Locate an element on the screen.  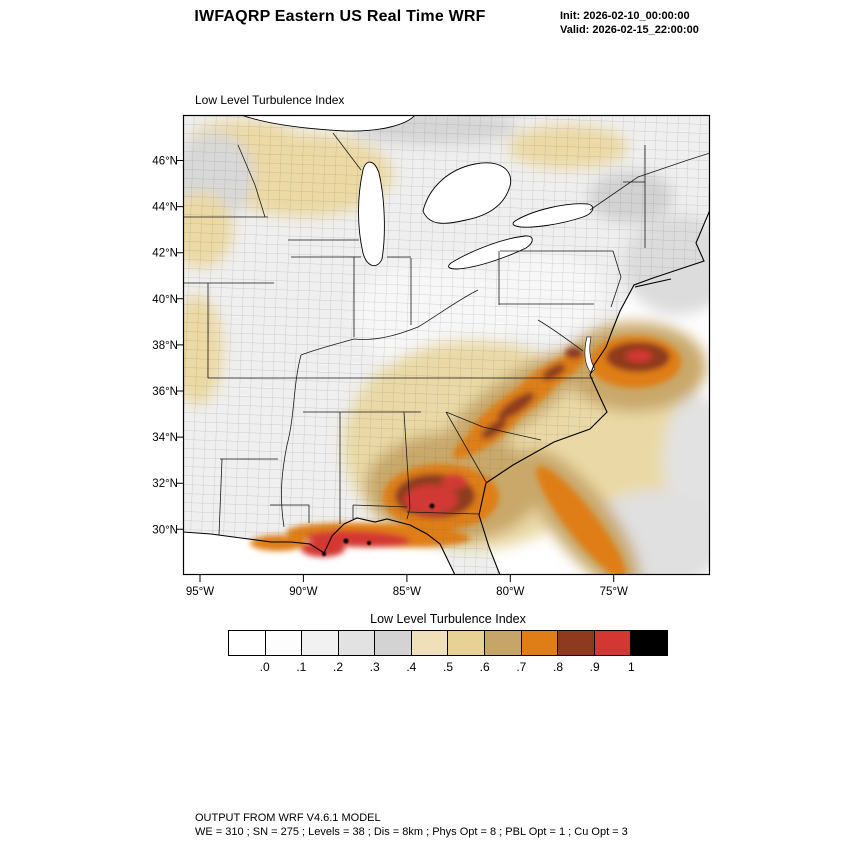
lake-michigan is located at coordinates (371, 214).